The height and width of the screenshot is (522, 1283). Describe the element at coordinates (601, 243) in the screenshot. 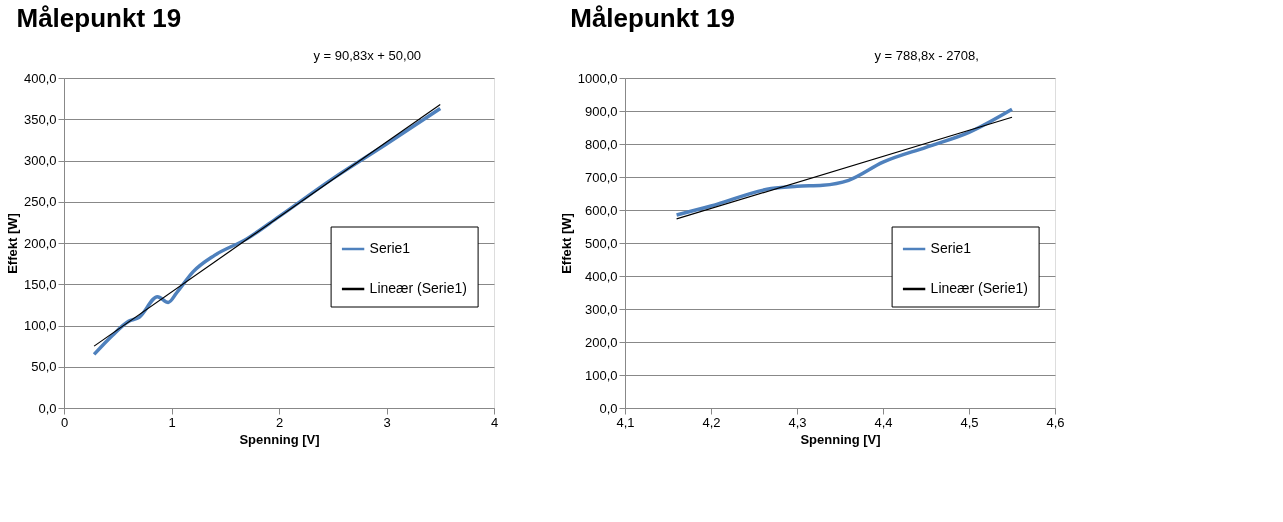

I see `y-tick-label: 500,0` at that location.